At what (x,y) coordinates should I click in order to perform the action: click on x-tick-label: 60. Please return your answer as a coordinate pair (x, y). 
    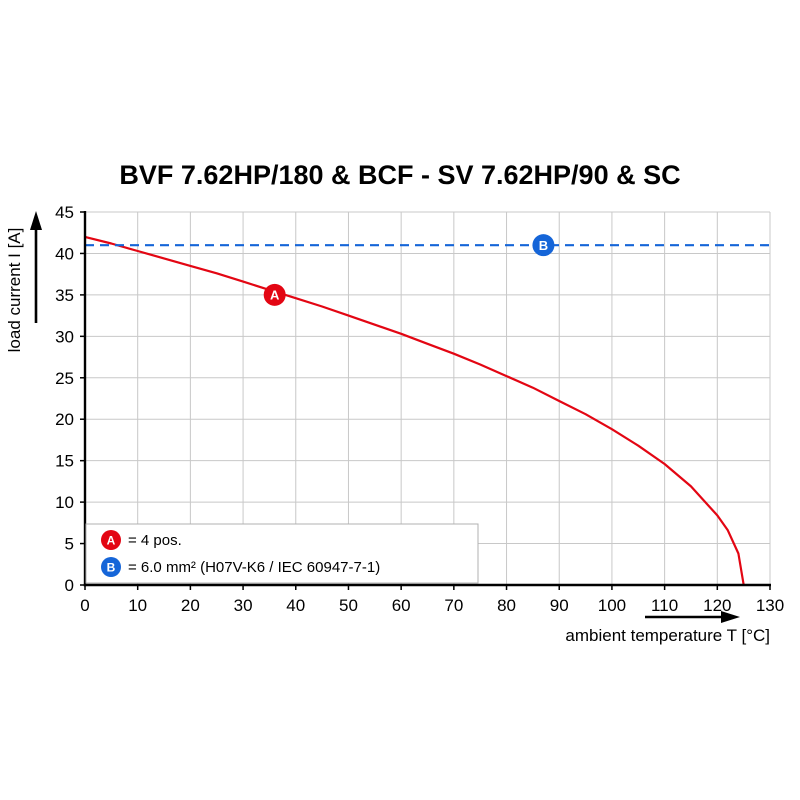
    Looking at the image, I should click on (401, 605).